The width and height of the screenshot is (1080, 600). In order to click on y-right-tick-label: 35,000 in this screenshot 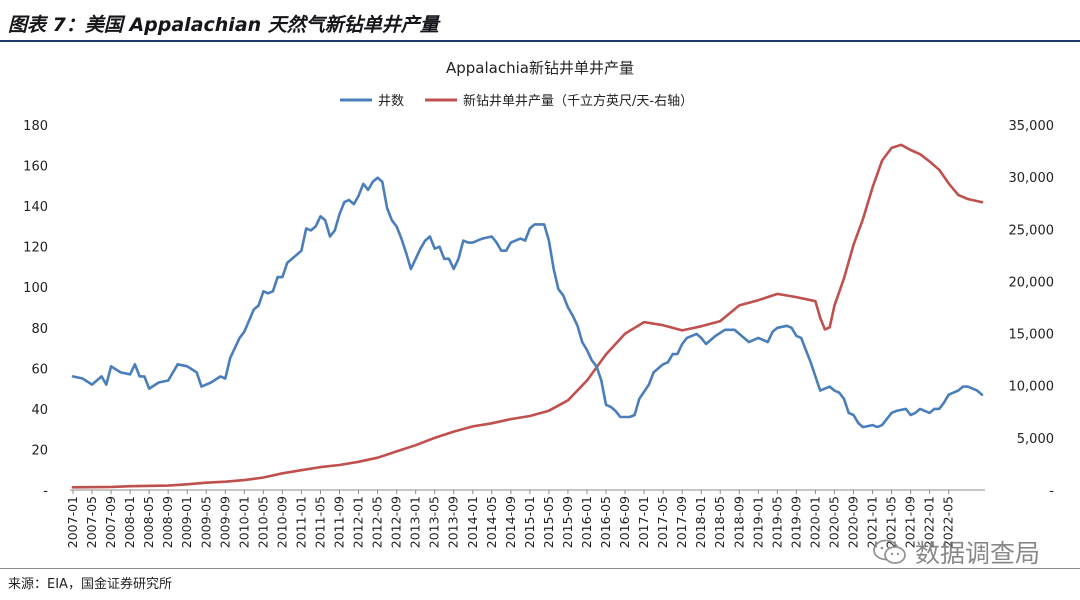, I will do `click(1032, 126)`.